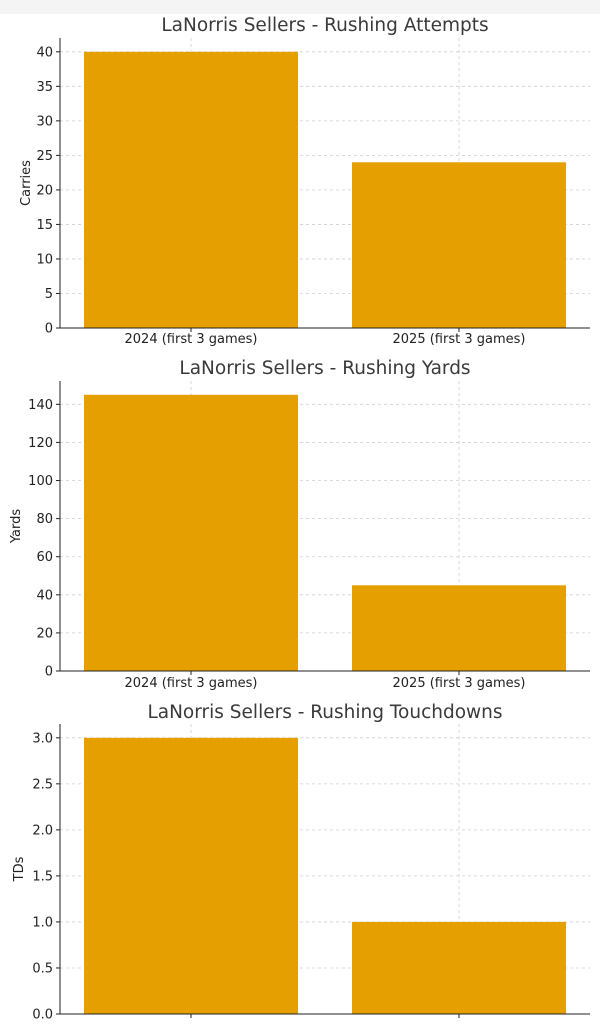 The width and height of the screenshot is (600, 1024). What do you see at coordinates (16, 526) in the screenshot?
I see `chart-1-ylabel: Yards` at bounding box center [16, 526].